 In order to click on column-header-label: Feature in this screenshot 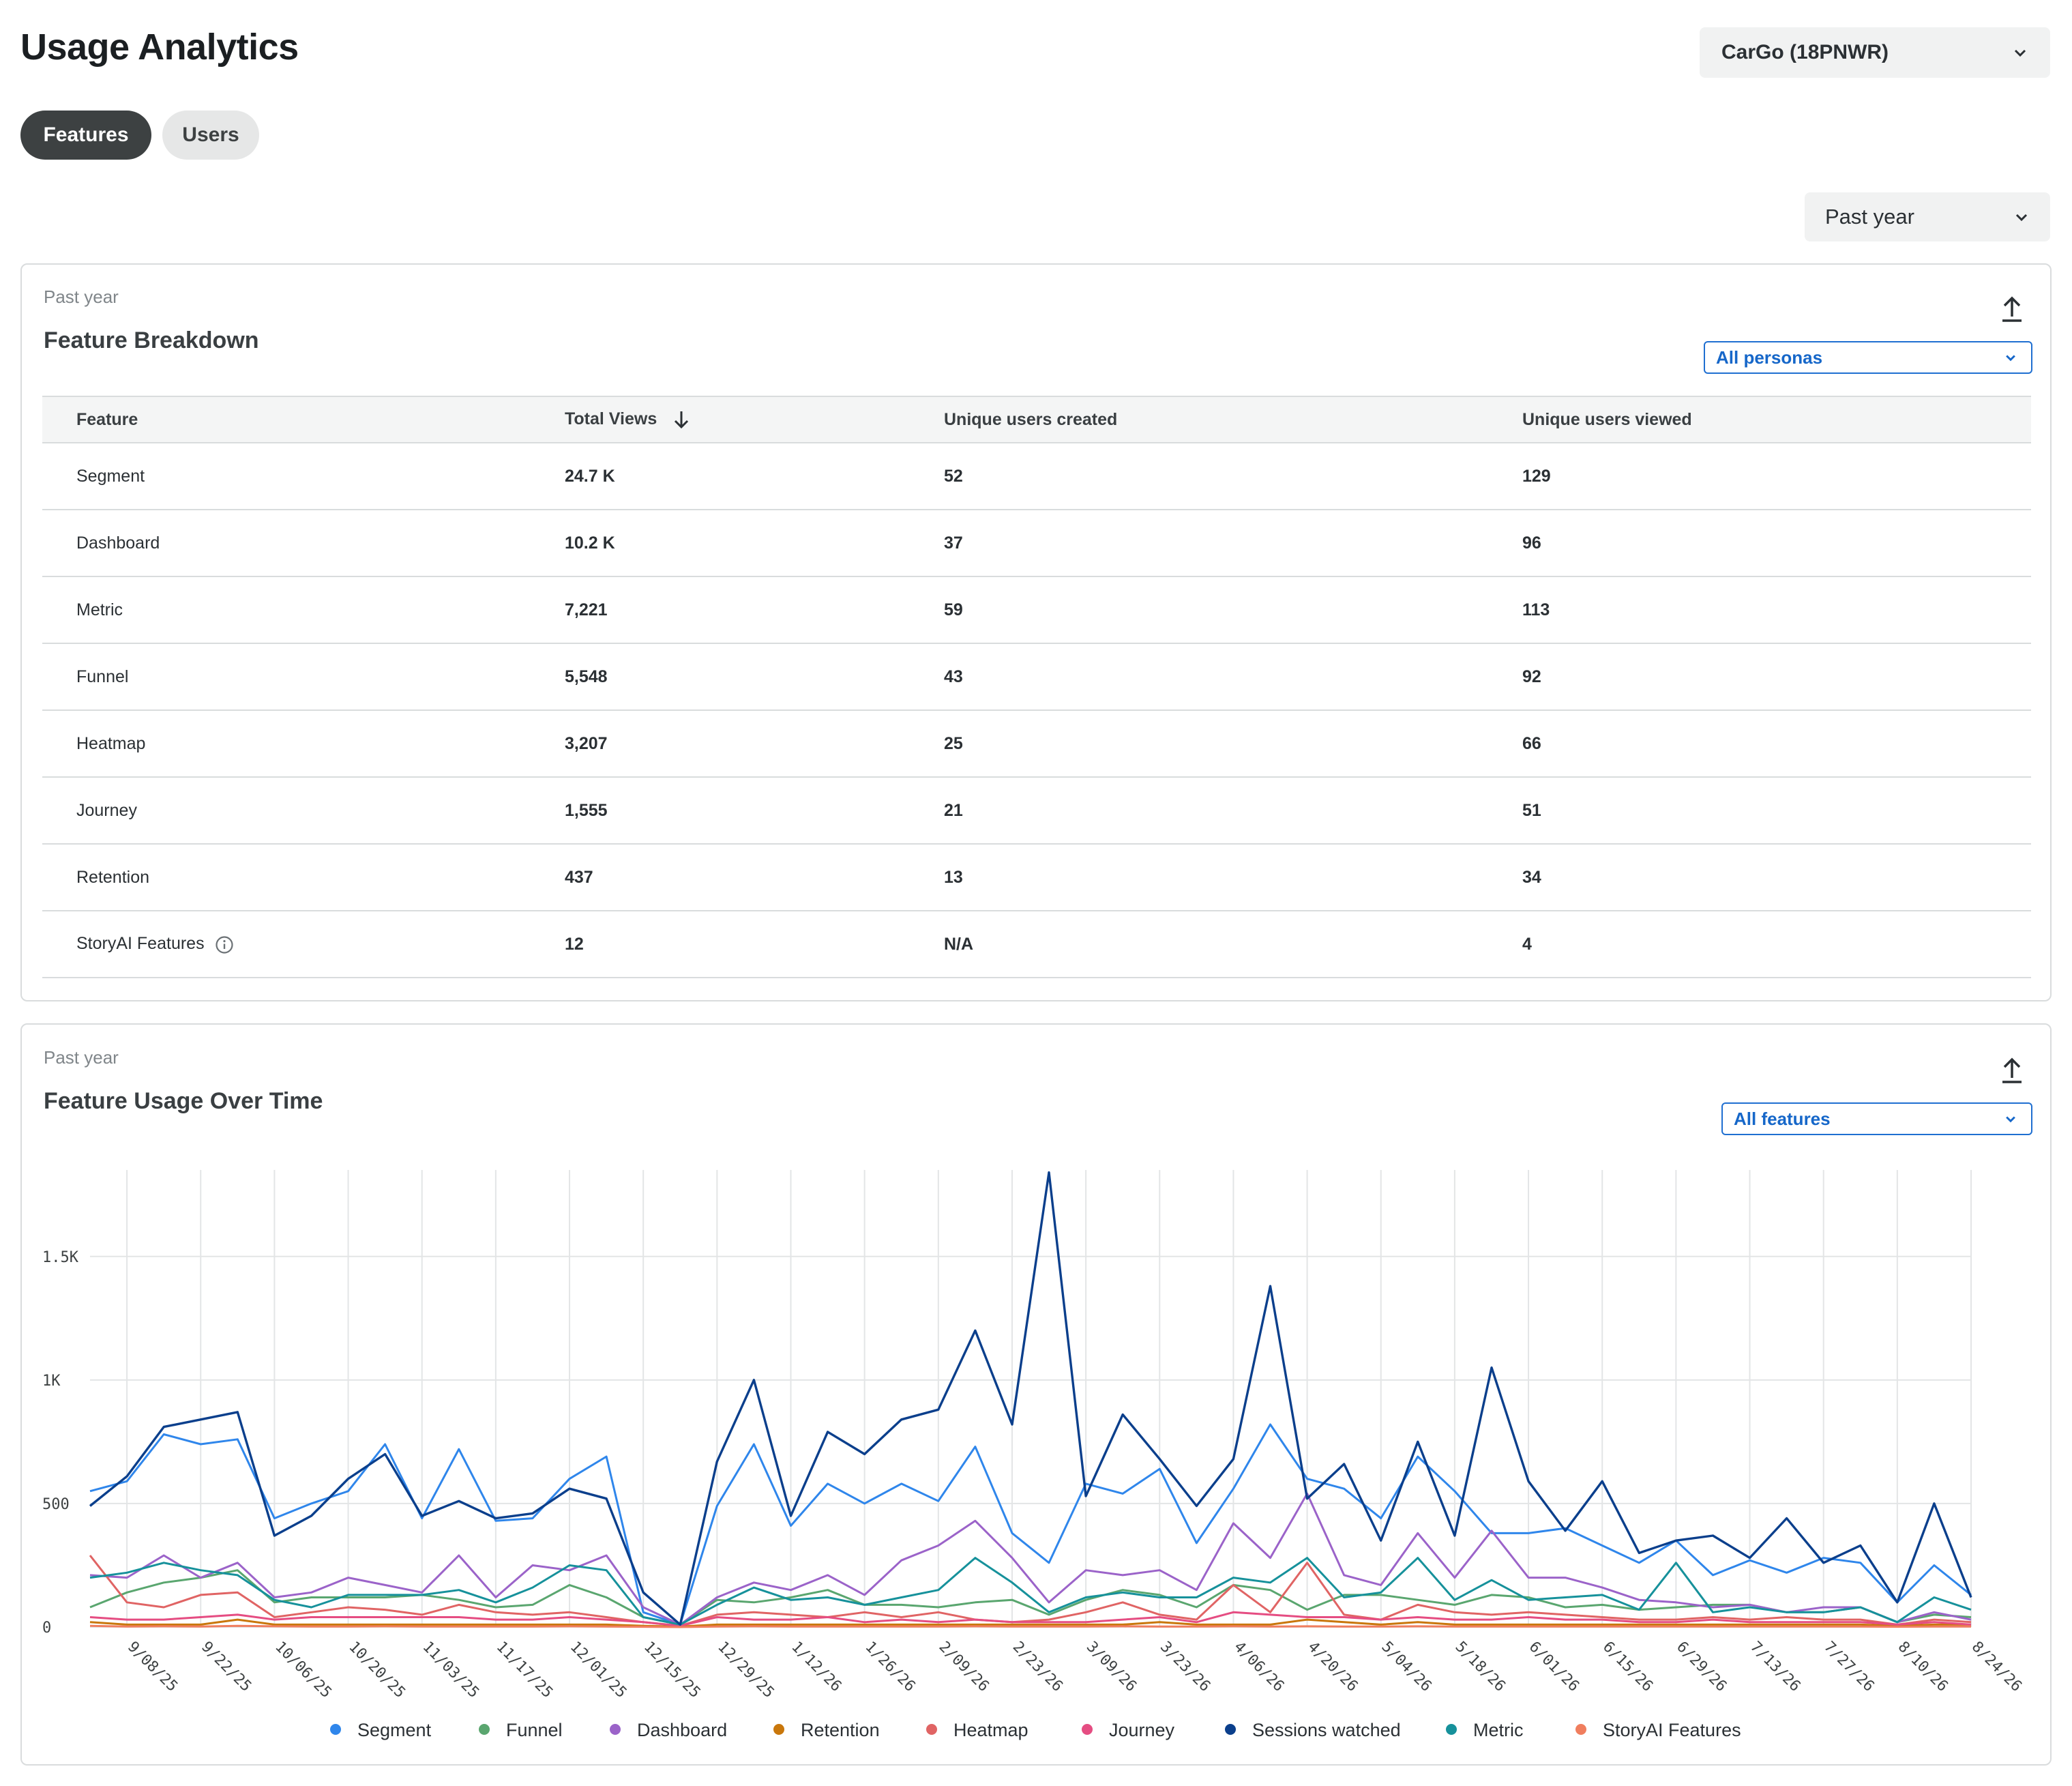, I will do `click(107, 419)`.